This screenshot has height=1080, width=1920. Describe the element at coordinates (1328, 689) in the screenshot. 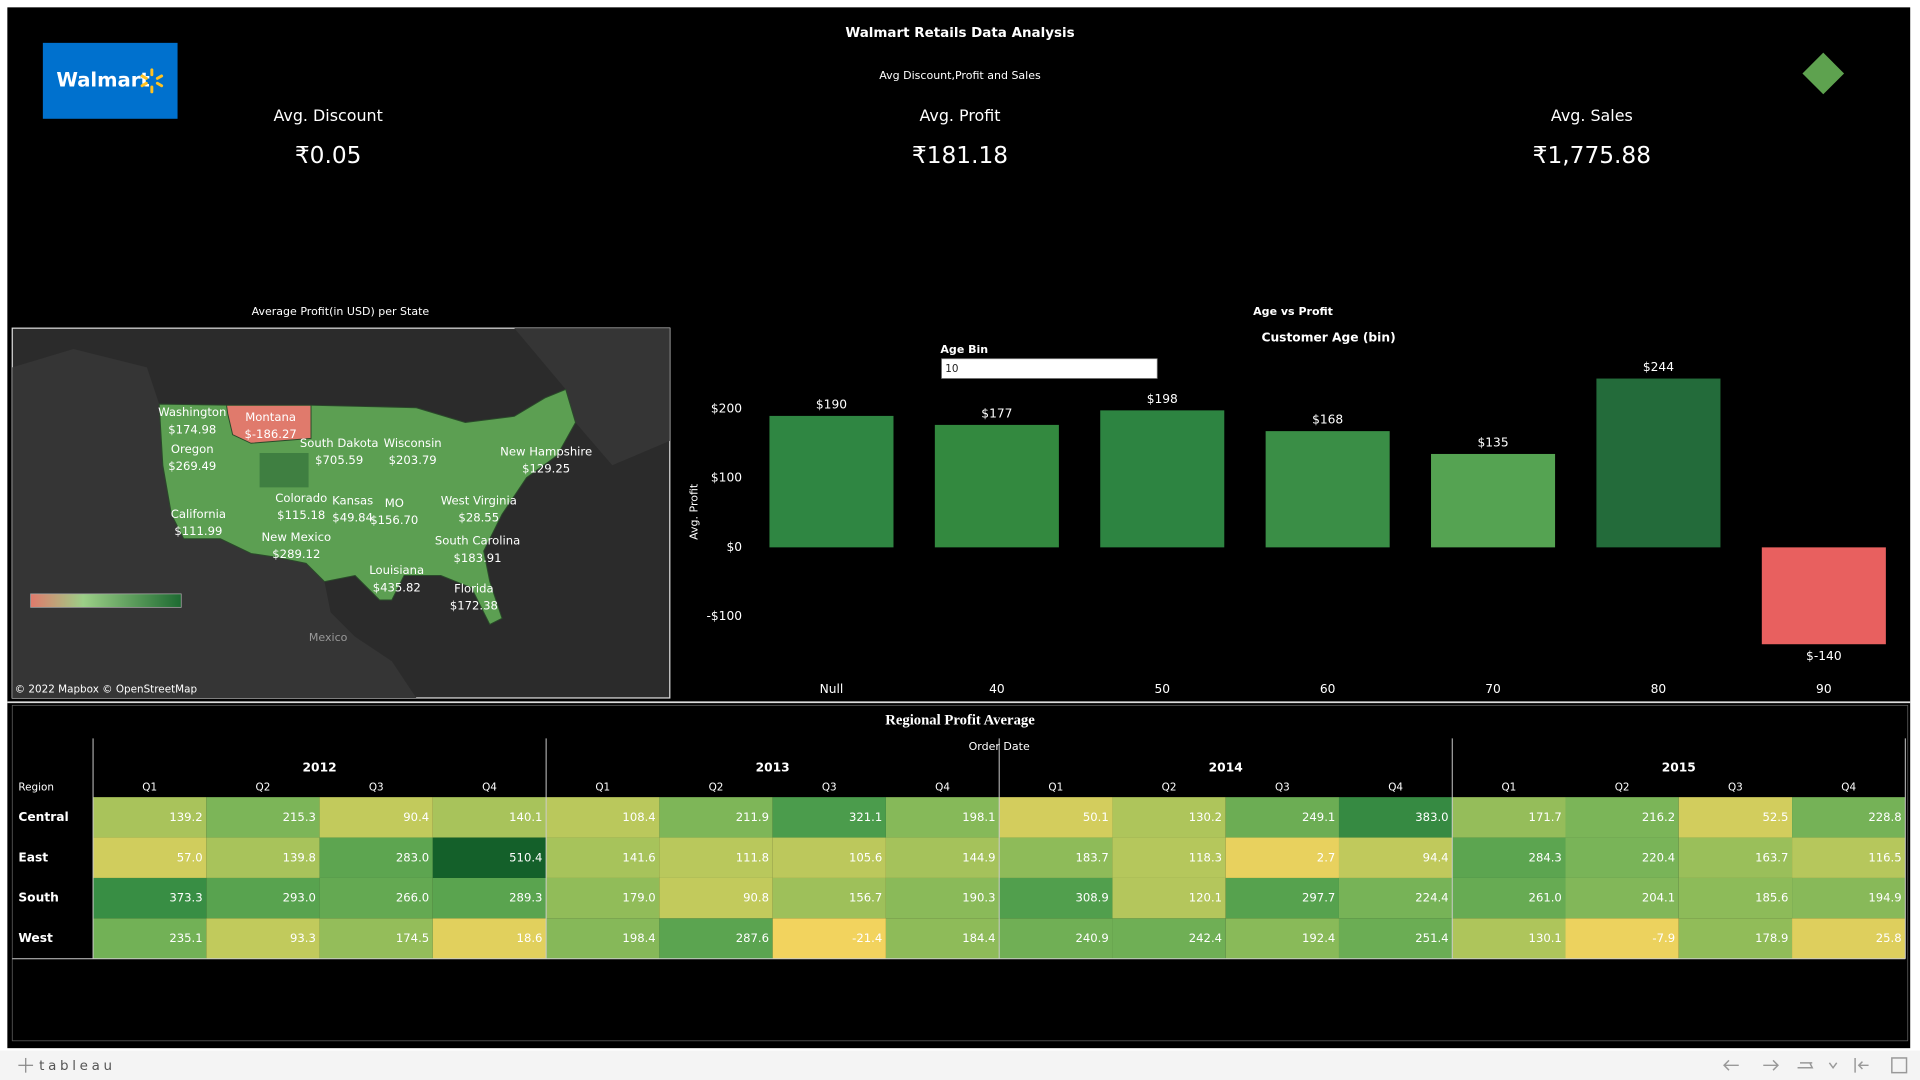

I see `x-tick-label: 60` at that location.